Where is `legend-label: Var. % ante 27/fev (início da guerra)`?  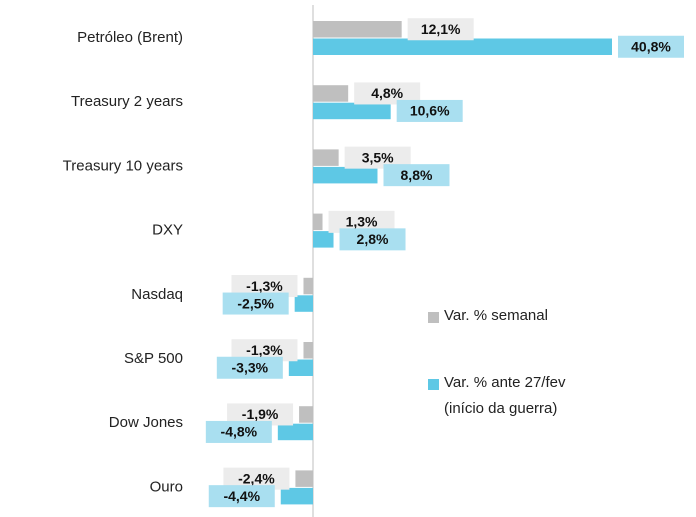 legend-label: Var. % ante 27/fev (início da guerra) is located at coordinates (505, 395).